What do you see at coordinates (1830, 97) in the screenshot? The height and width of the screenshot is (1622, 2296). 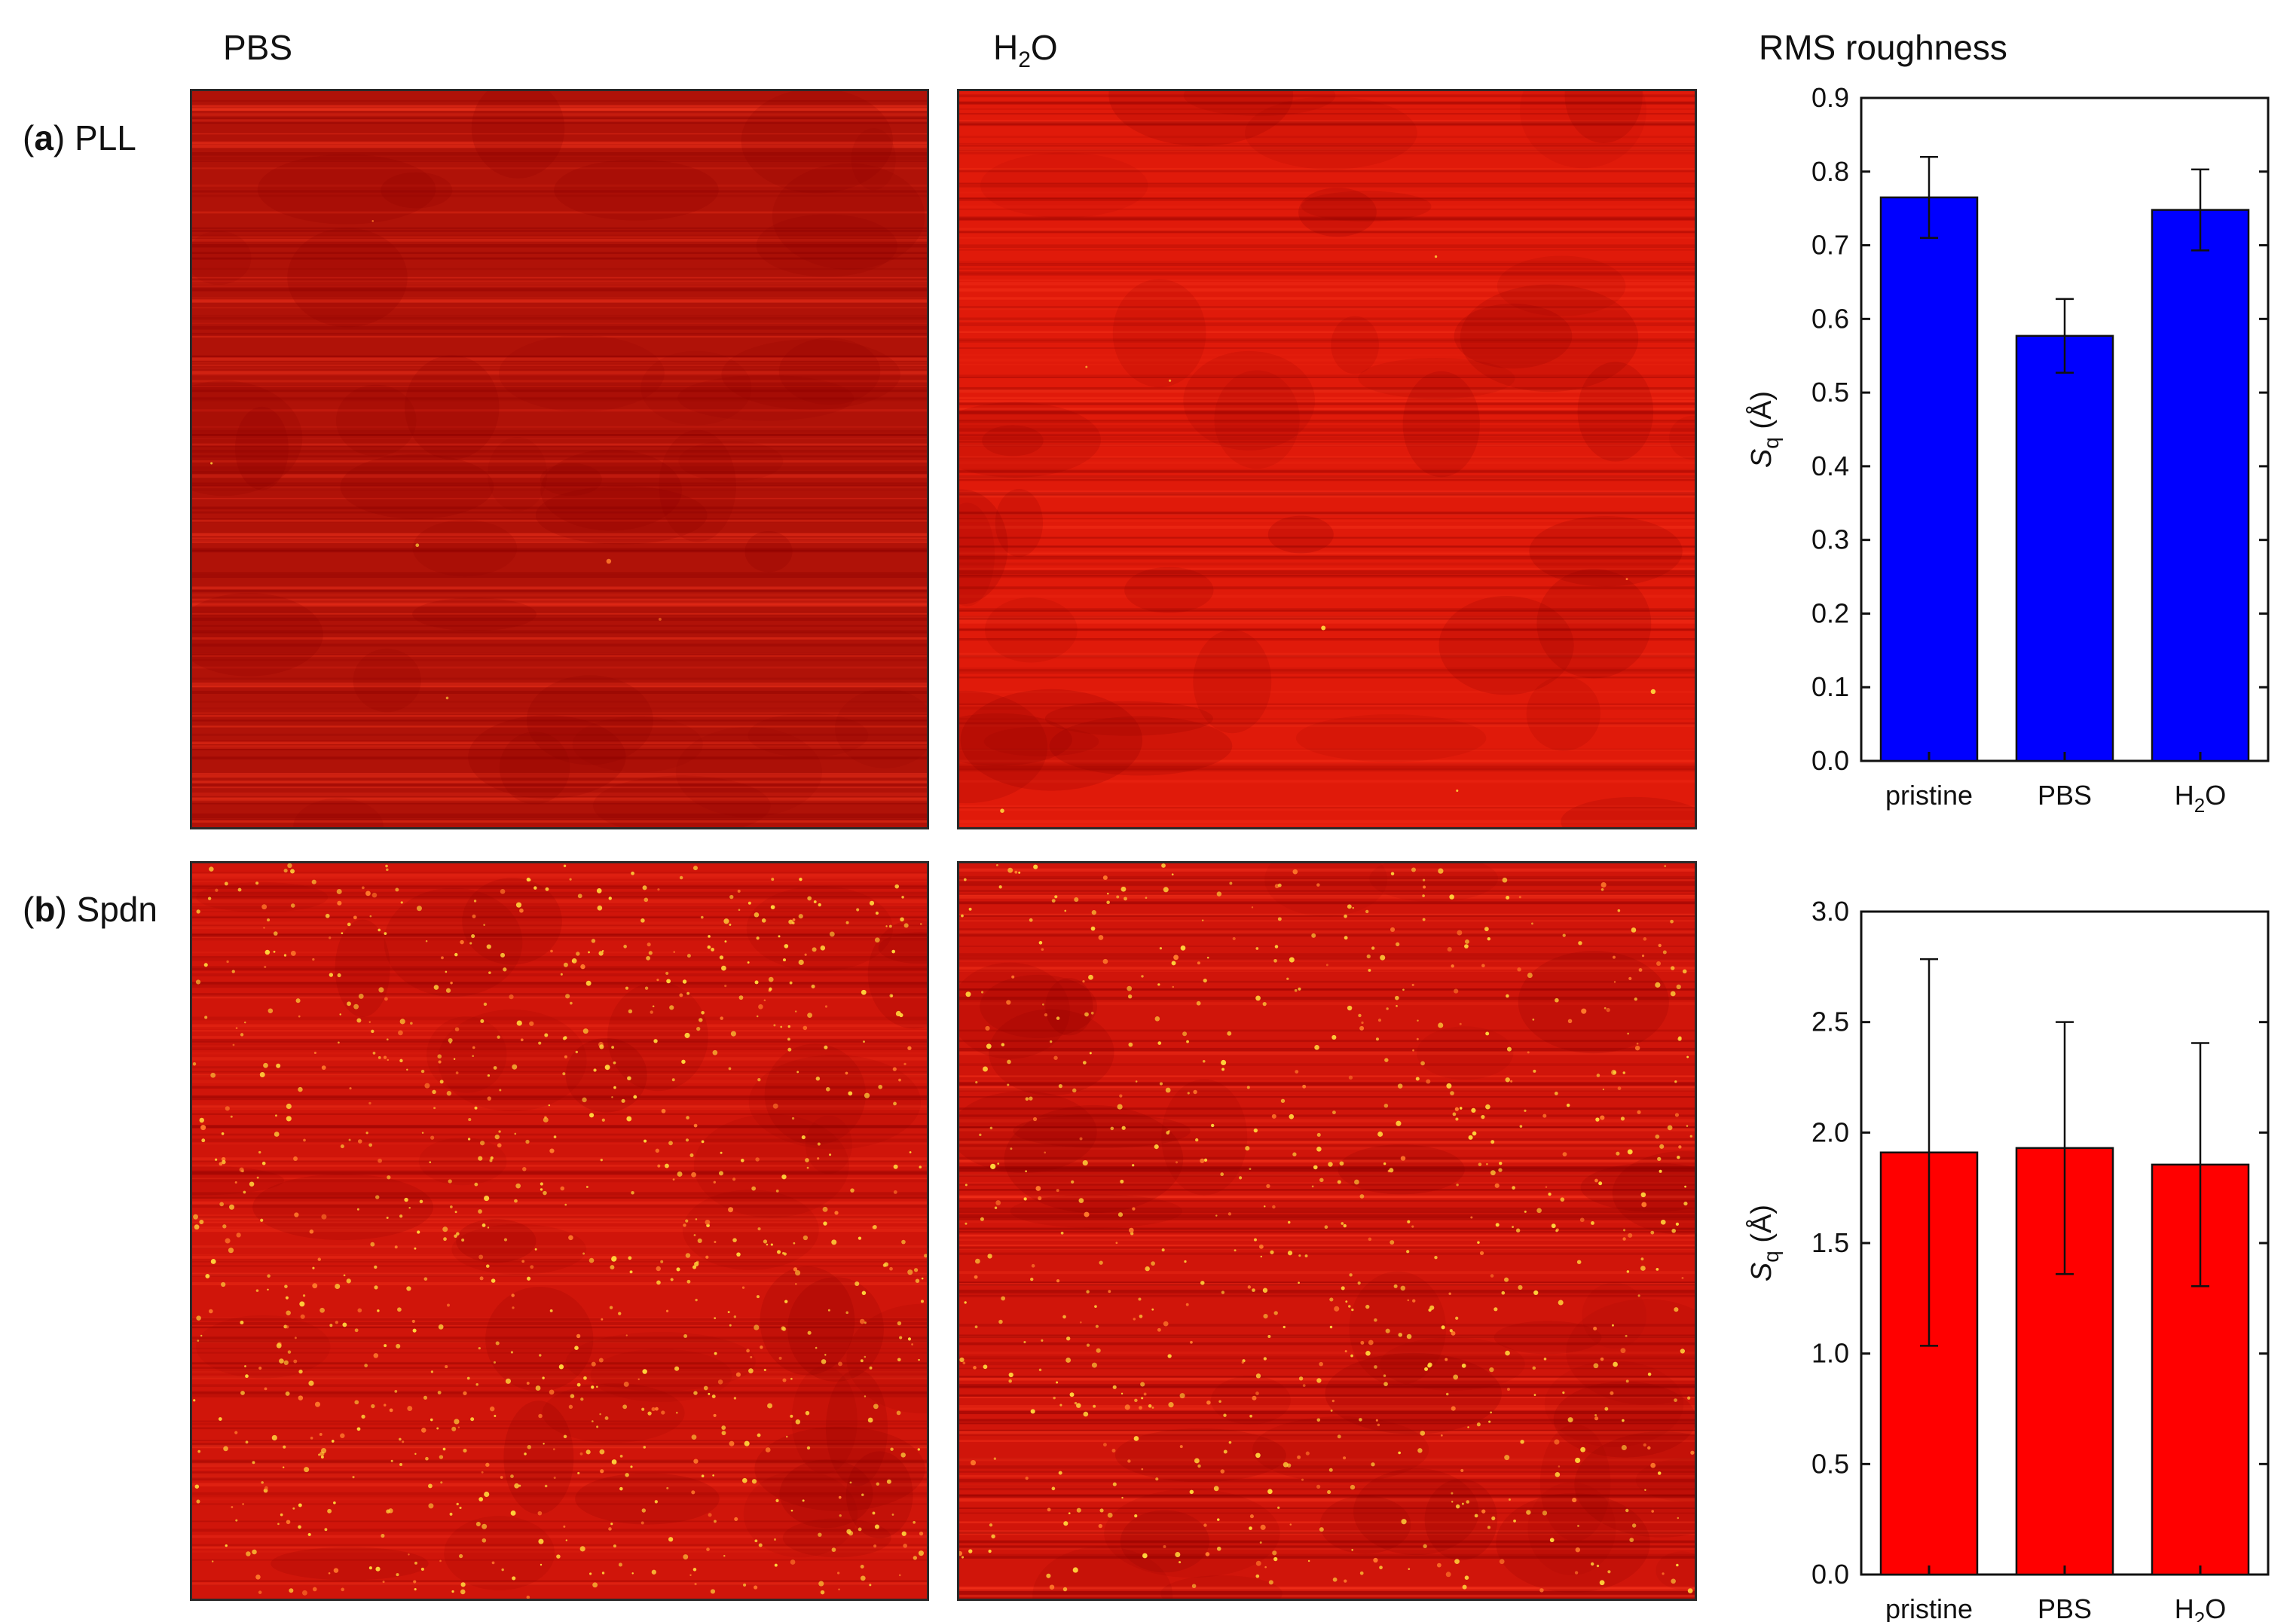 I see `y-tick-label: 0.9` at bounding box center [1830, 97].